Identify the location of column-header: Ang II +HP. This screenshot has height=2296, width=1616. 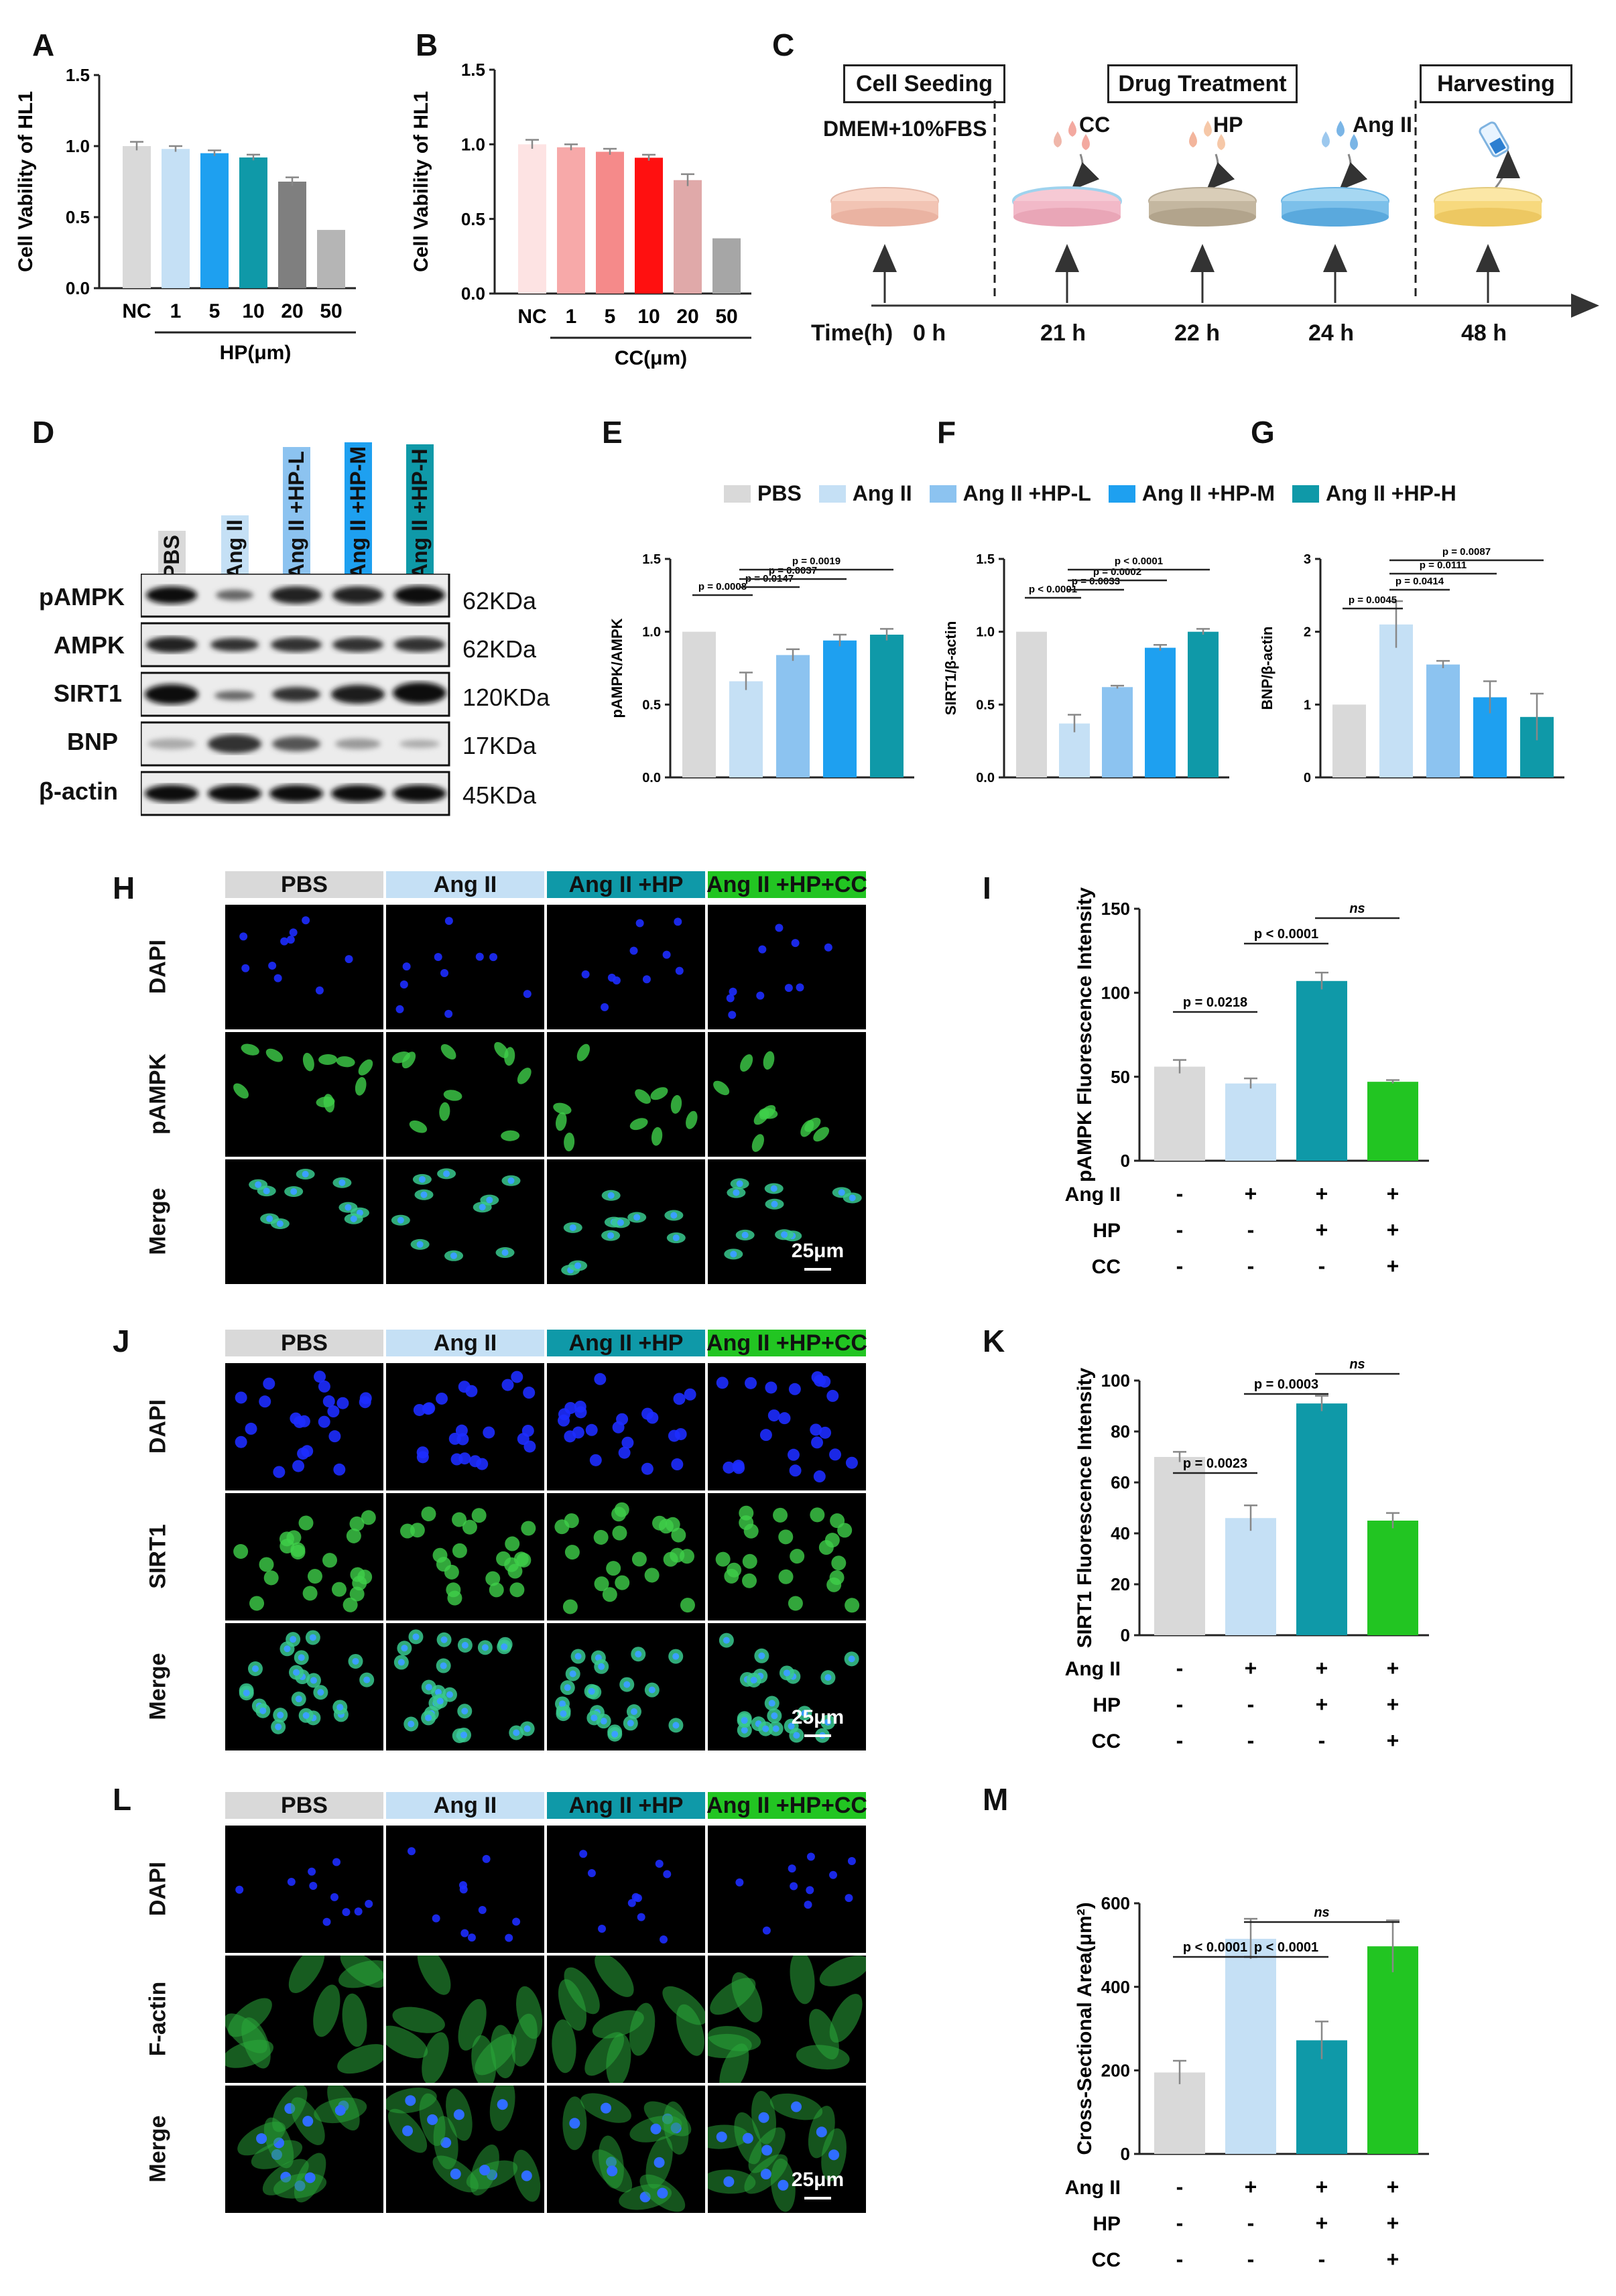
(626, 1805).